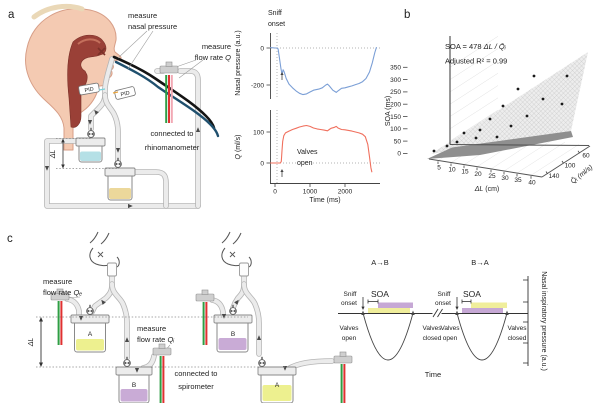  Describe the element at coordinates (321, 148) in the screenshot. I see `flow-rate-trace` at that location.